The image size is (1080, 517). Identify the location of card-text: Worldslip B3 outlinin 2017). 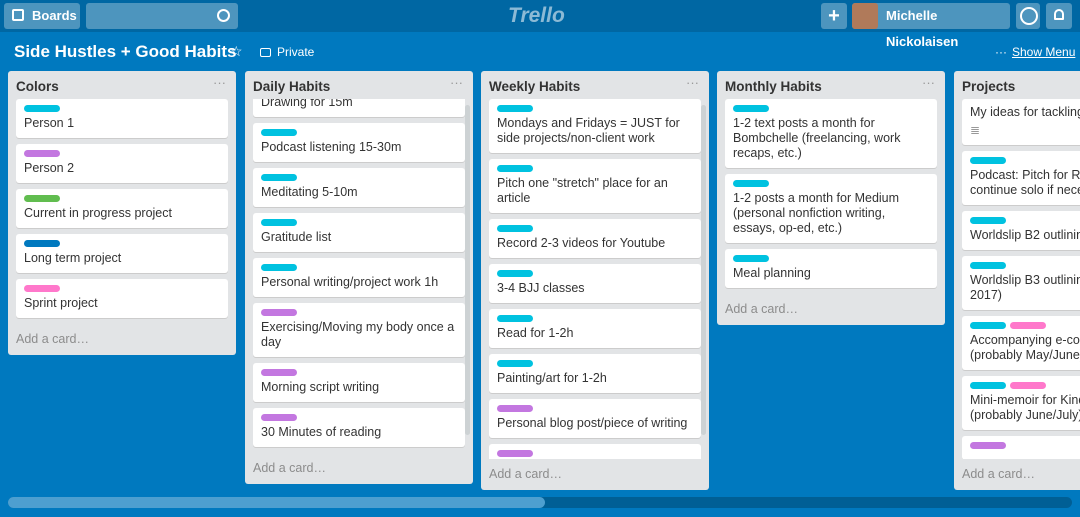
(1025, 287).